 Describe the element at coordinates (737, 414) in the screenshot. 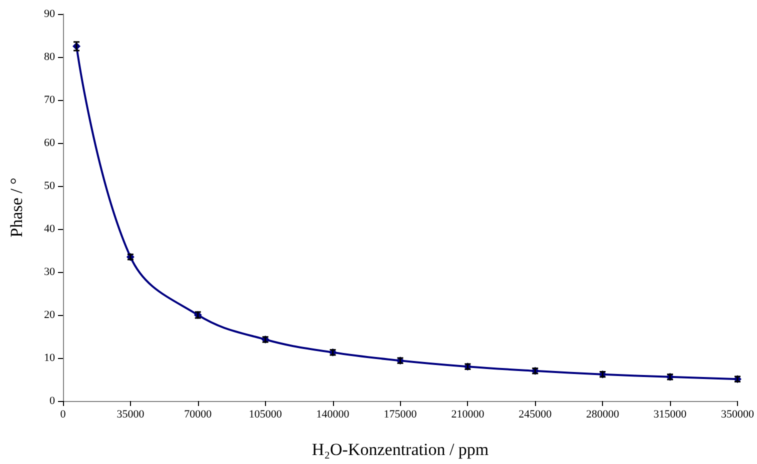

I see `x-tick-label: 350000` at that location.